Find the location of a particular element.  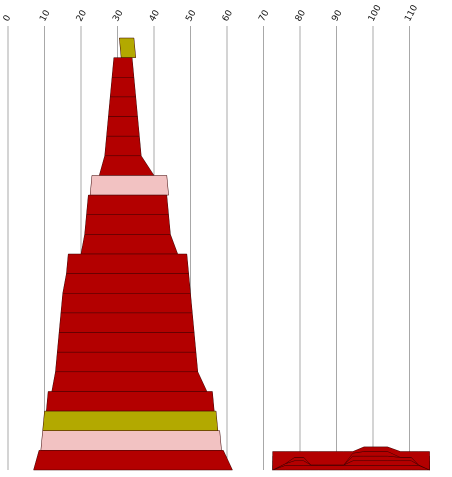

tick-label-100: 100 is located at coordinates (375, 13).